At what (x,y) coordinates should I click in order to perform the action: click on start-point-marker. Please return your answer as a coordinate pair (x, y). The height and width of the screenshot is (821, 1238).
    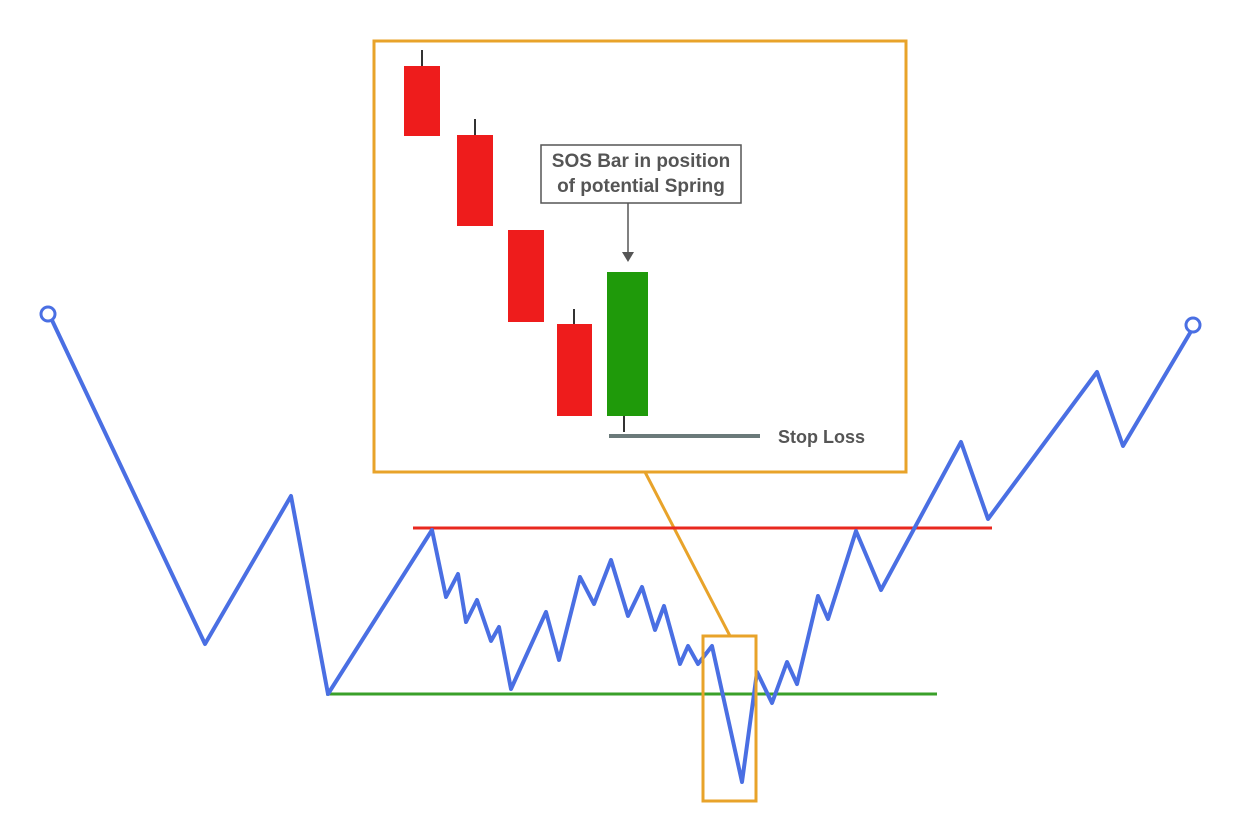
    Looking at the image, I should click on (48, 314).